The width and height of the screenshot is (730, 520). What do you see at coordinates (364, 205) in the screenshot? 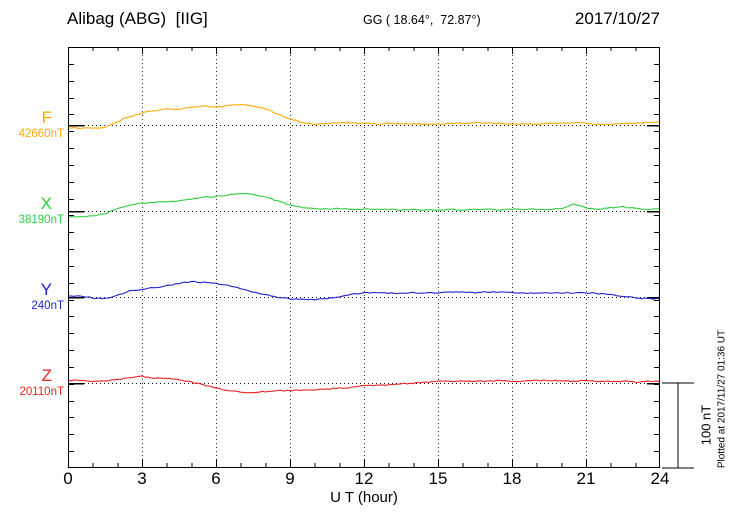
I see `trace-X` at bounding box center [364, 205].